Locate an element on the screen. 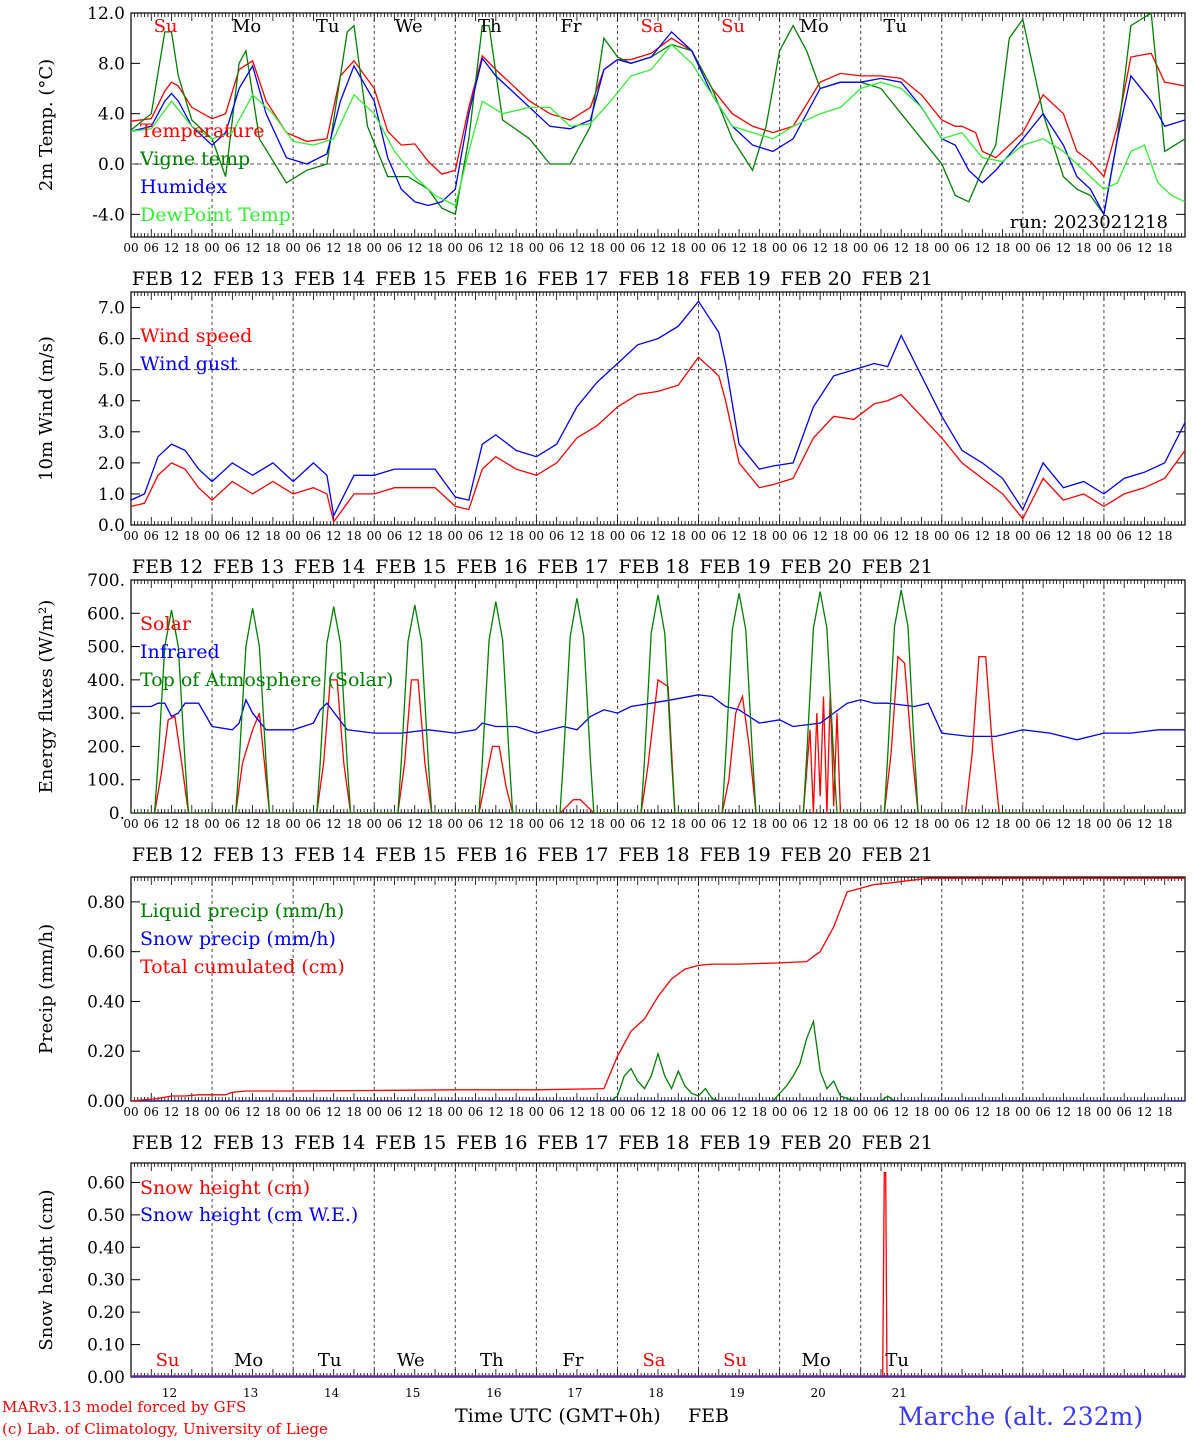  y-tick-label: 0. is located at coordinates (117, 814).